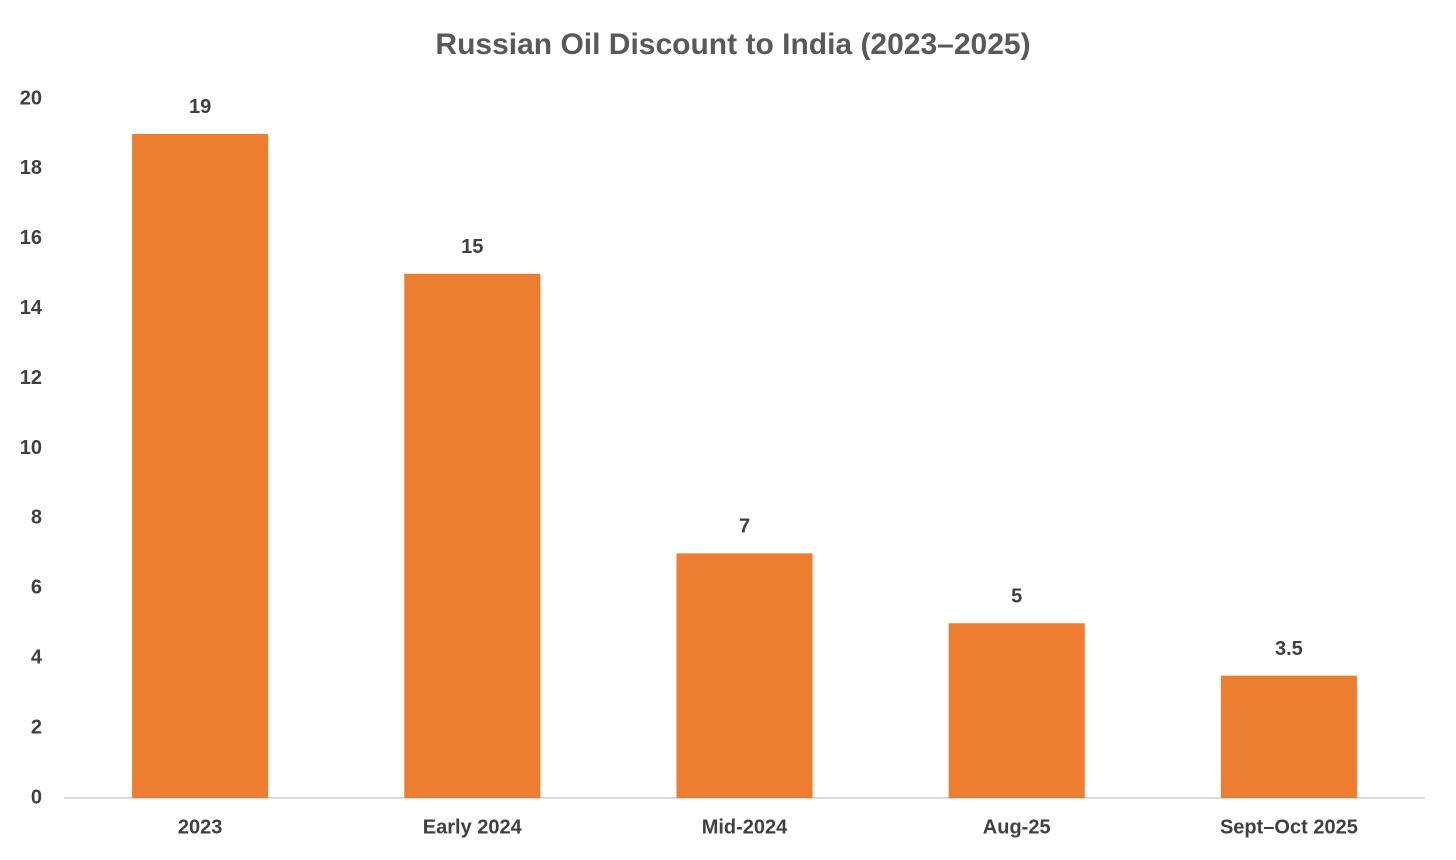 This screenshot has width=1456, height=860. Describe the element at coordinates (36, 797) in the screenshot. I see `y-tick-label: 0` at that location.